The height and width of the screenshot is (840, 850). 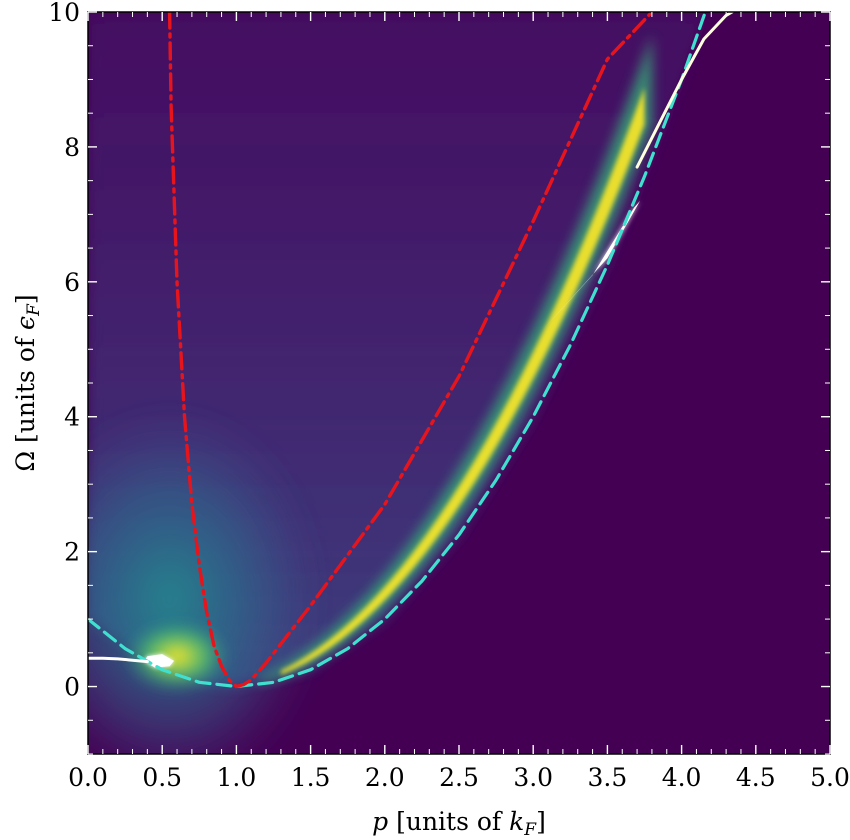 What do you see at coordinates (118, 660) in the screenshot?
I see `series-line-2-solid` at bounding box center [118, 660].